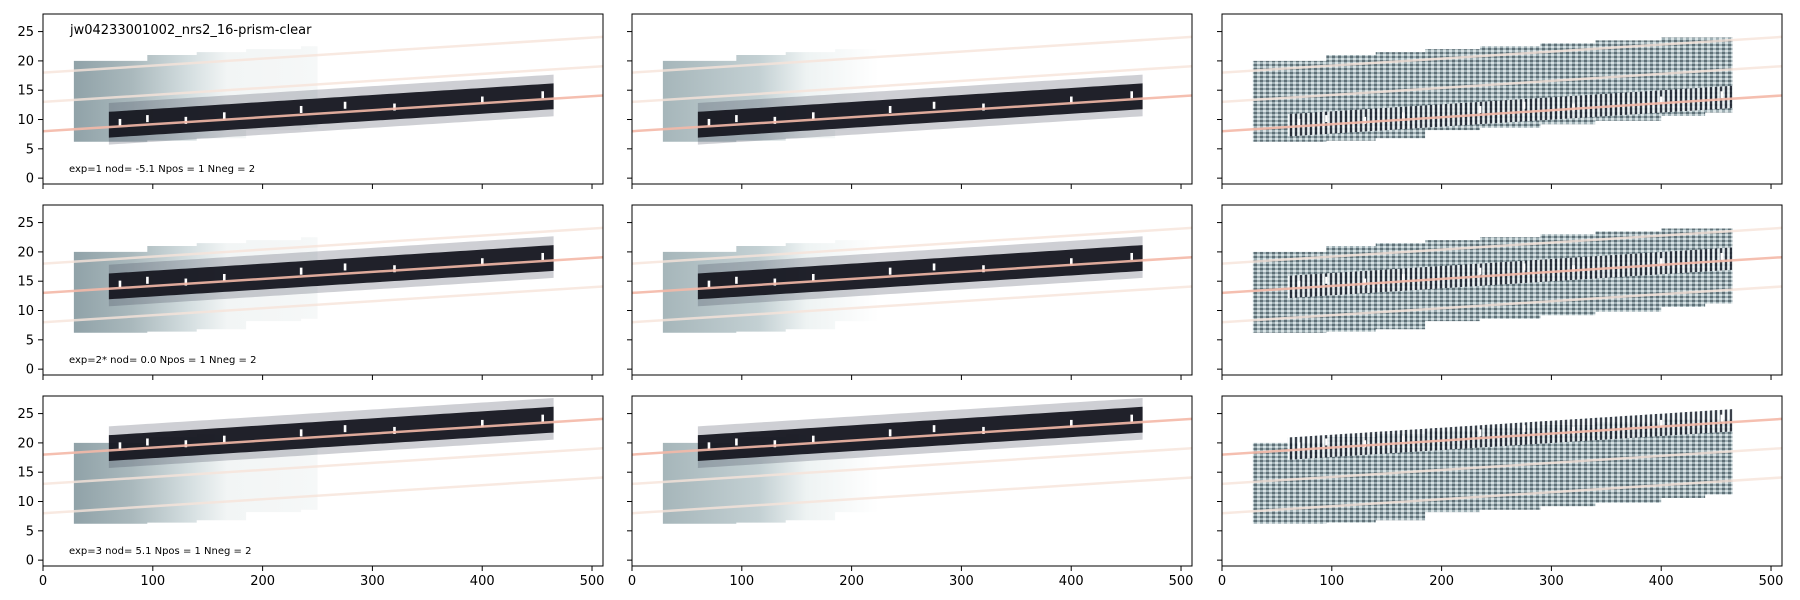 The width and height of the screenshot is (1800, 600). I want to click on panel-model-row2, so click(910, 292).